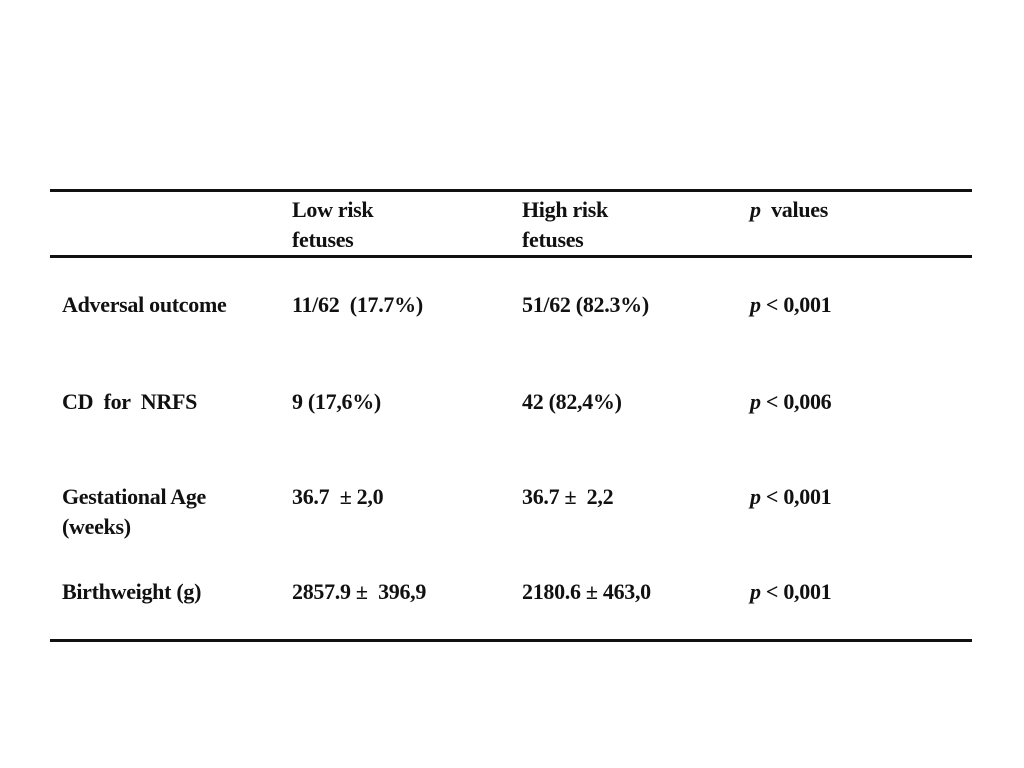 The width and height of the screenshot is (1024, 768). What do you see at coordinates (338, 496) in the screenshot?
I see `cell: 36.7 ± 2,0` at bounding box center [338, 496].